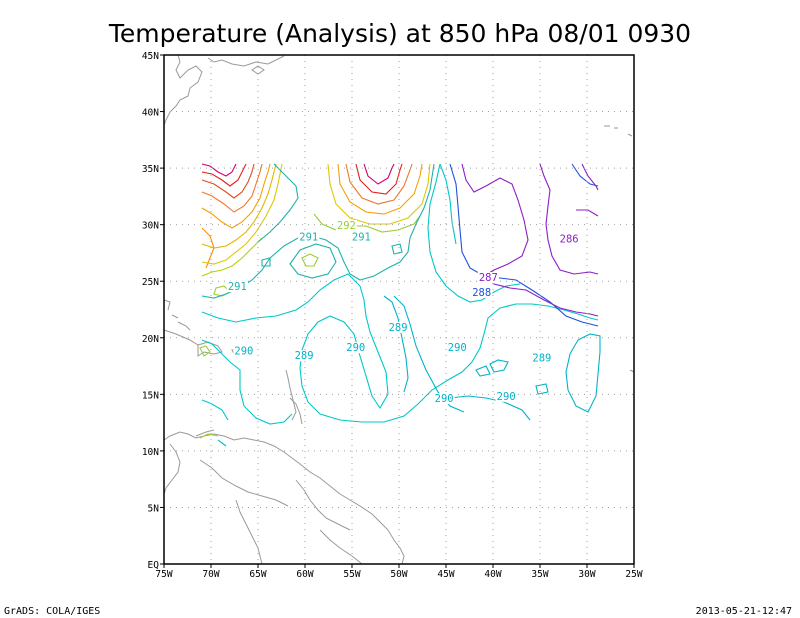 The height and width of the screenshot is (618, 800). What do you see at coordinates (150, 452) in the screenshot?
I see `y-tick-label: 10N` at bounding box center [150, 452].